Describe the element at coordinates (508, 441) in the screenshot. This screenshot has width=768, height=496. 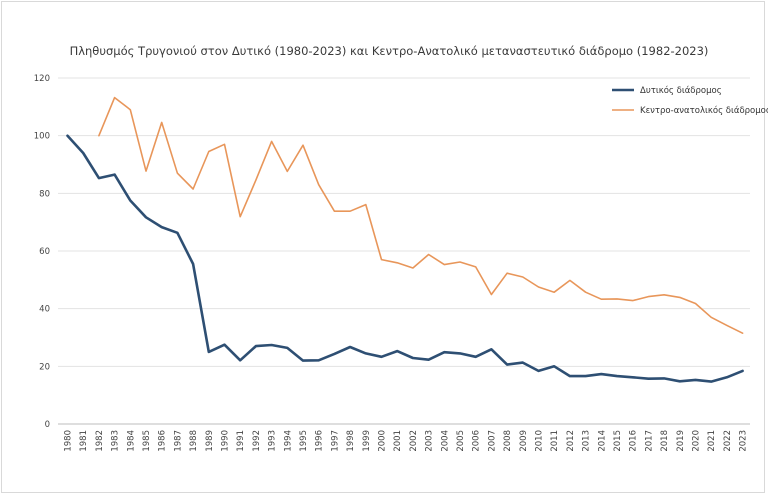
I see `x-tick-label: 2008` at that location.